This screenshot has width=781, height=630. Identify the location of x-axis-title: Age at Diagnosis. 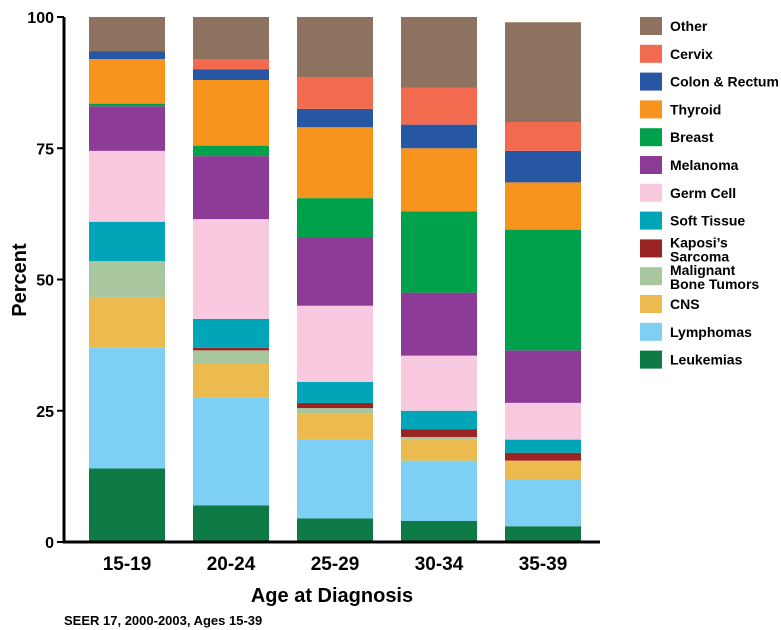
(332, 596).